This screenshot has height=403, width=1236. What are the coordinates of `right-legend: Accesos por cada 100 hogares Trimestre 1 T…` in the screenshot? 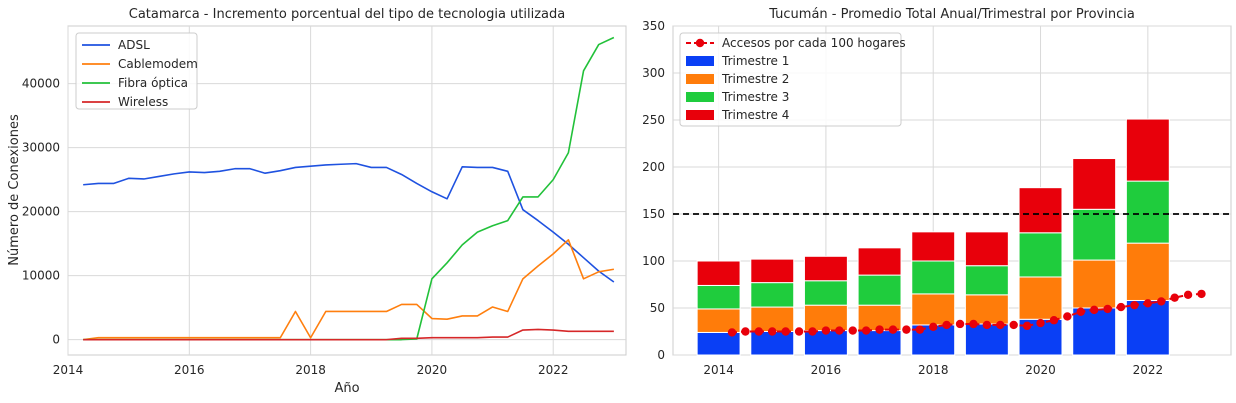 It's located at (792, 79).